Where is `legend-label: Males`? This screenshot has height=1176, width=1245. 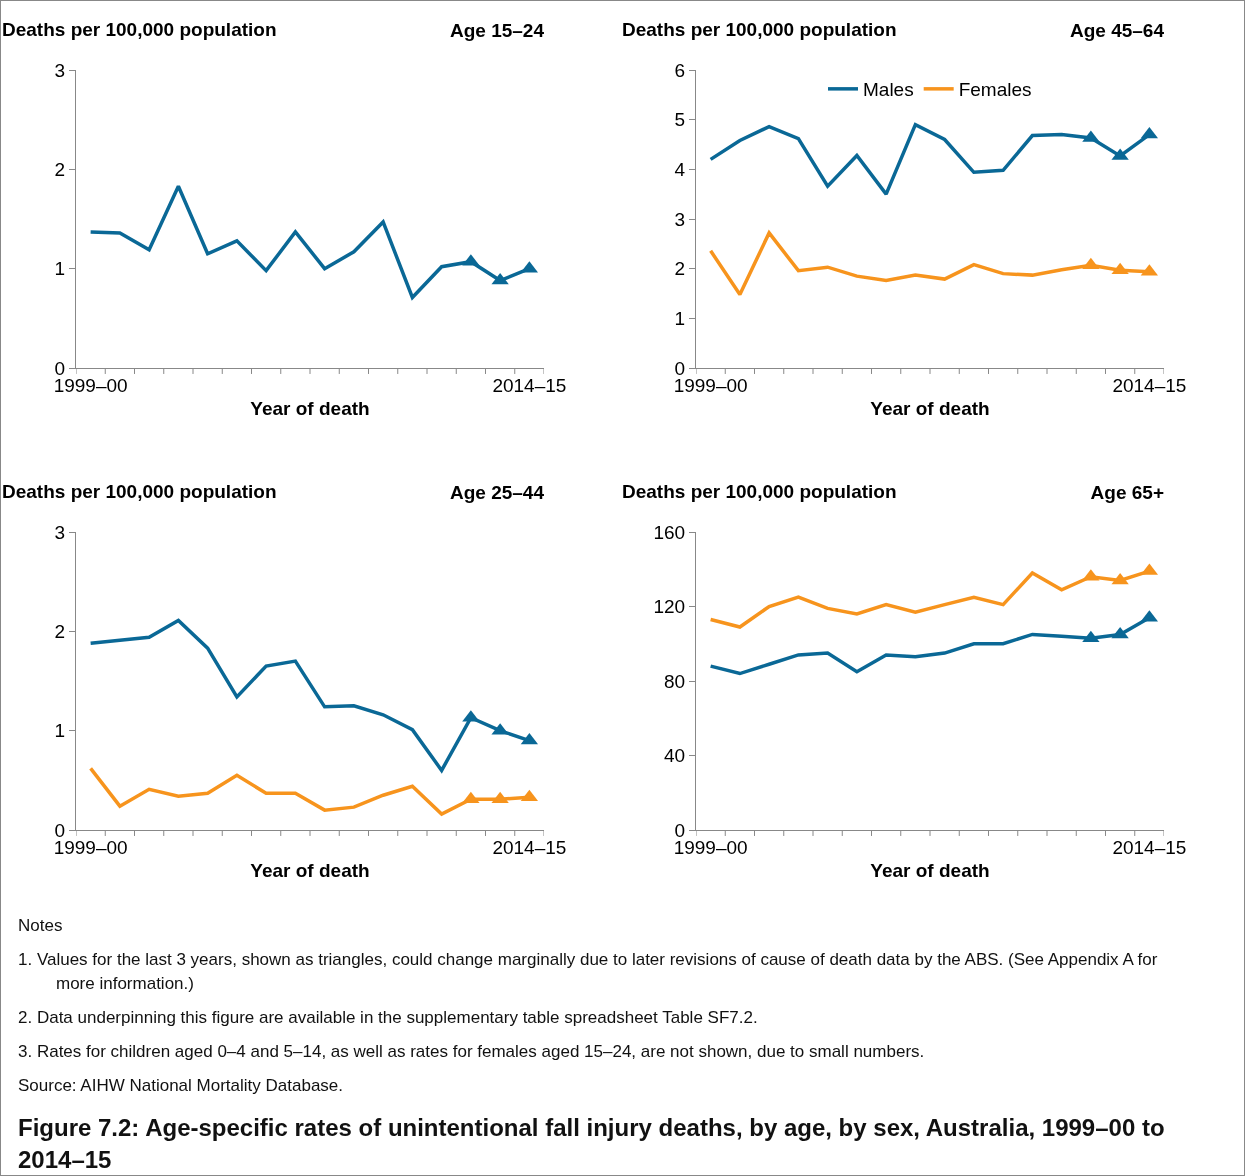 legend-label: Males is located at coordinates (888, 90).